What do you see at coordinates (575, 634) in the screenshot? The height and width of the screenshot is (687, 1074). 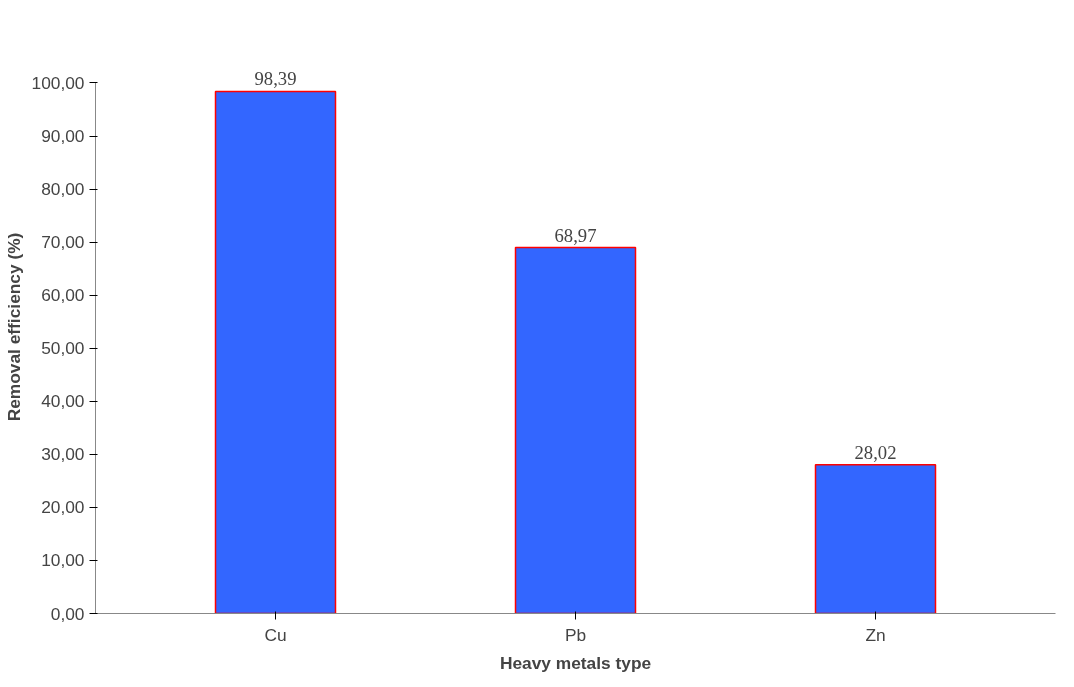 I see `x-tick-label: Pb` at bounding box center [575, 634].